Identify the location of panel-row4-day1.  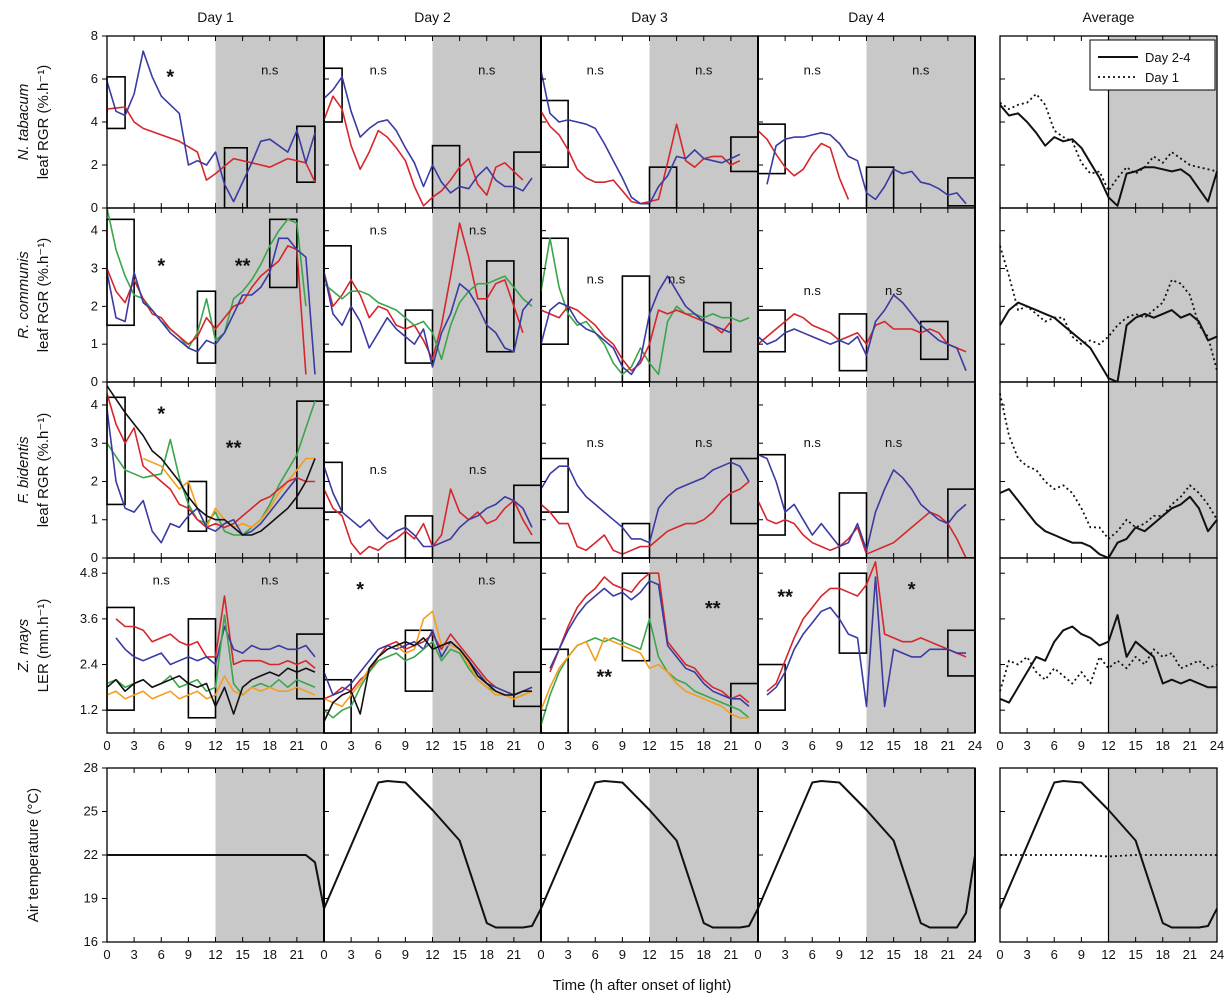
(215, 855).